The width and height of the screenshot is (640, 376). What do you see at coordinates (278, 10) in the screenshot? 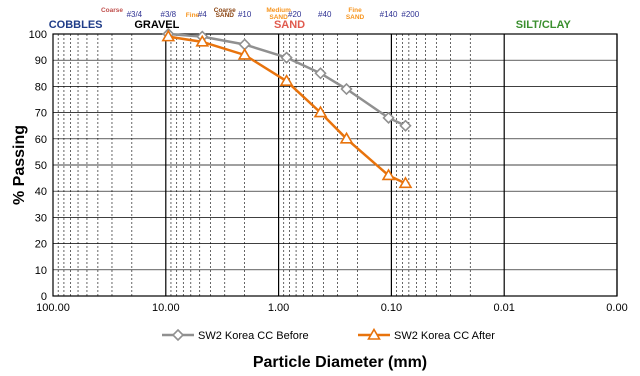
I see `header-annotation: Medium` at bounding box center [278, 10].